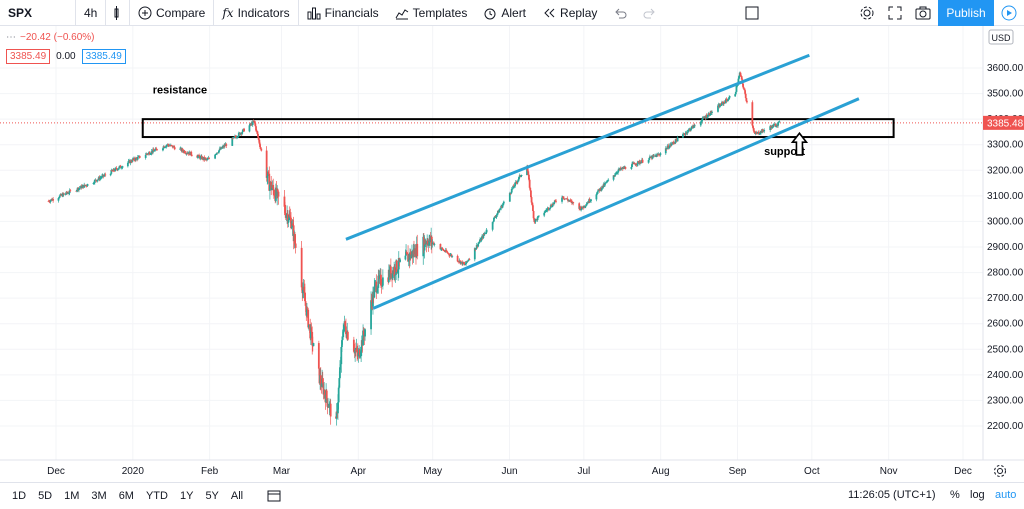 The image size is (1024, 509). I want to click on auto-scale-toggle: auto, so click(1006, 495).